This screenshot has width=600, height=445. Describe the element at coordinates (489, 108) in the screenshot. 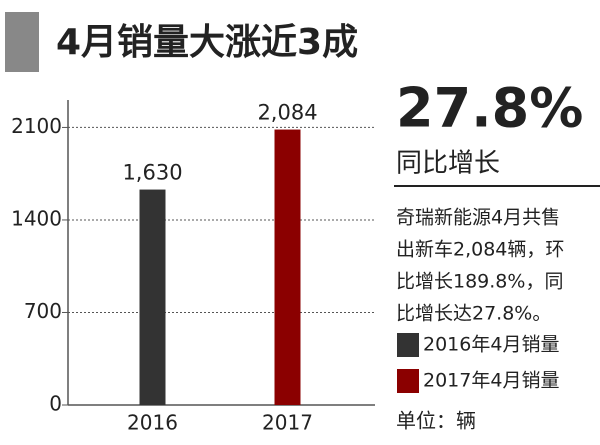

I see `headline: 27.8%` at that location.